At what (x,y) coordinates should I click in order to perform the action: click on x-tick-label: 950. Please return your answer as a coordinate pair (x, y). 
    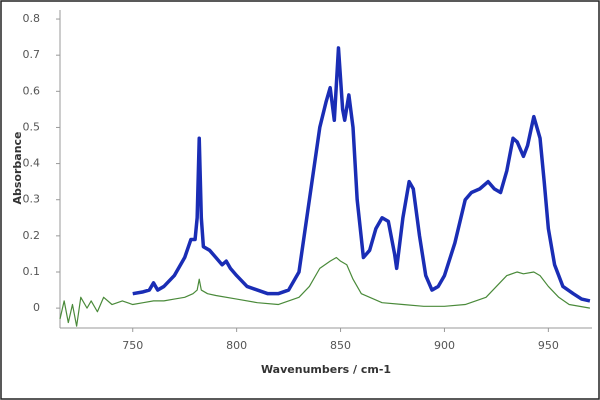
    Looking at the image, I should click on (548, 345).